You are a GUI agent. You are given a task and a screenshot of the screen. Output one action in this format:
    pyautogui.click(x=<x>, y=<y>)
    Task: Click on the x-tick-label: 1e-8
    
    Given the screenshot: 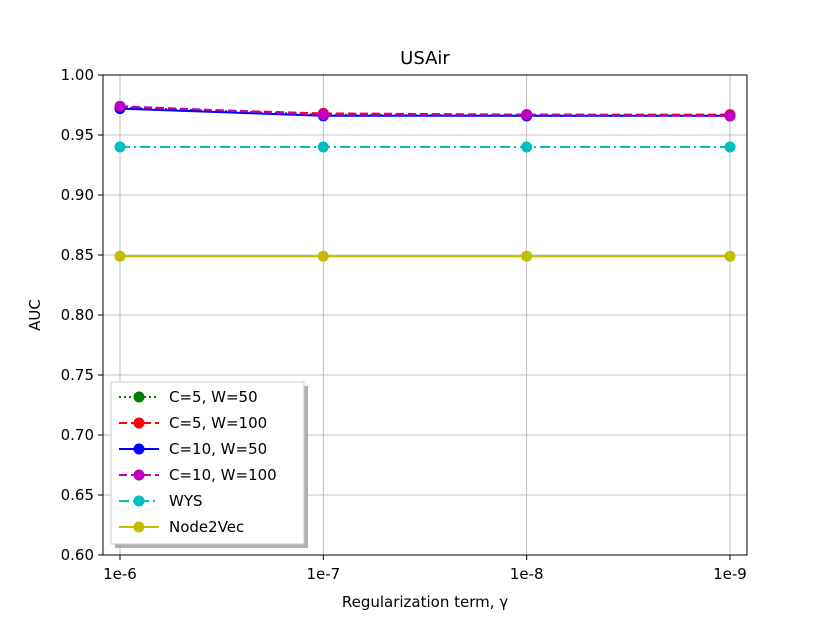 What is the action you would take?
    pyautogui.click(x=527, y=574)
    